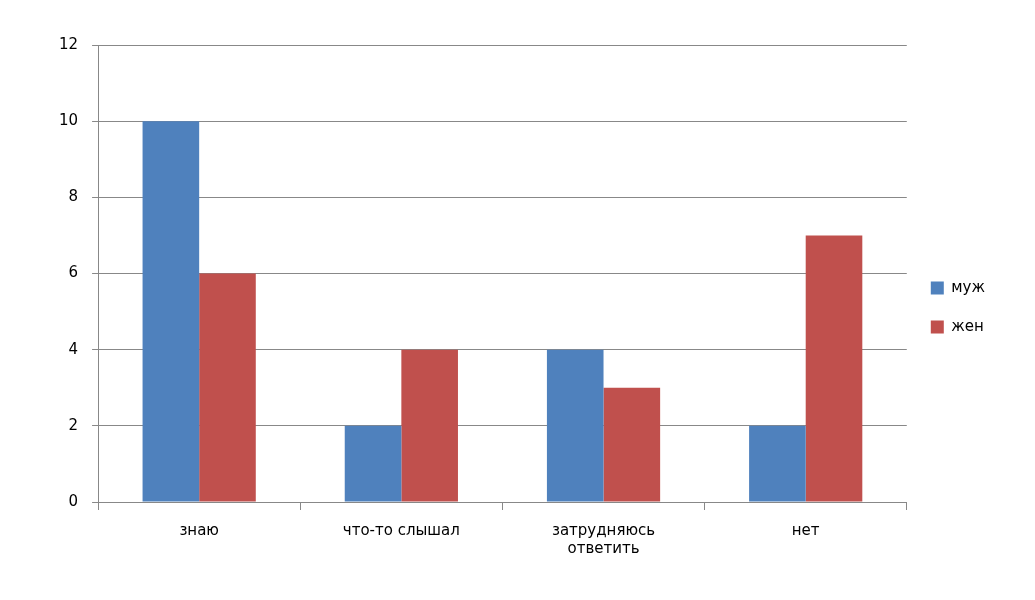  Describe the element at coordinates (603, 538) in the screenshot. I see `x-tick-label: затрудняюсь ответить` at that location.